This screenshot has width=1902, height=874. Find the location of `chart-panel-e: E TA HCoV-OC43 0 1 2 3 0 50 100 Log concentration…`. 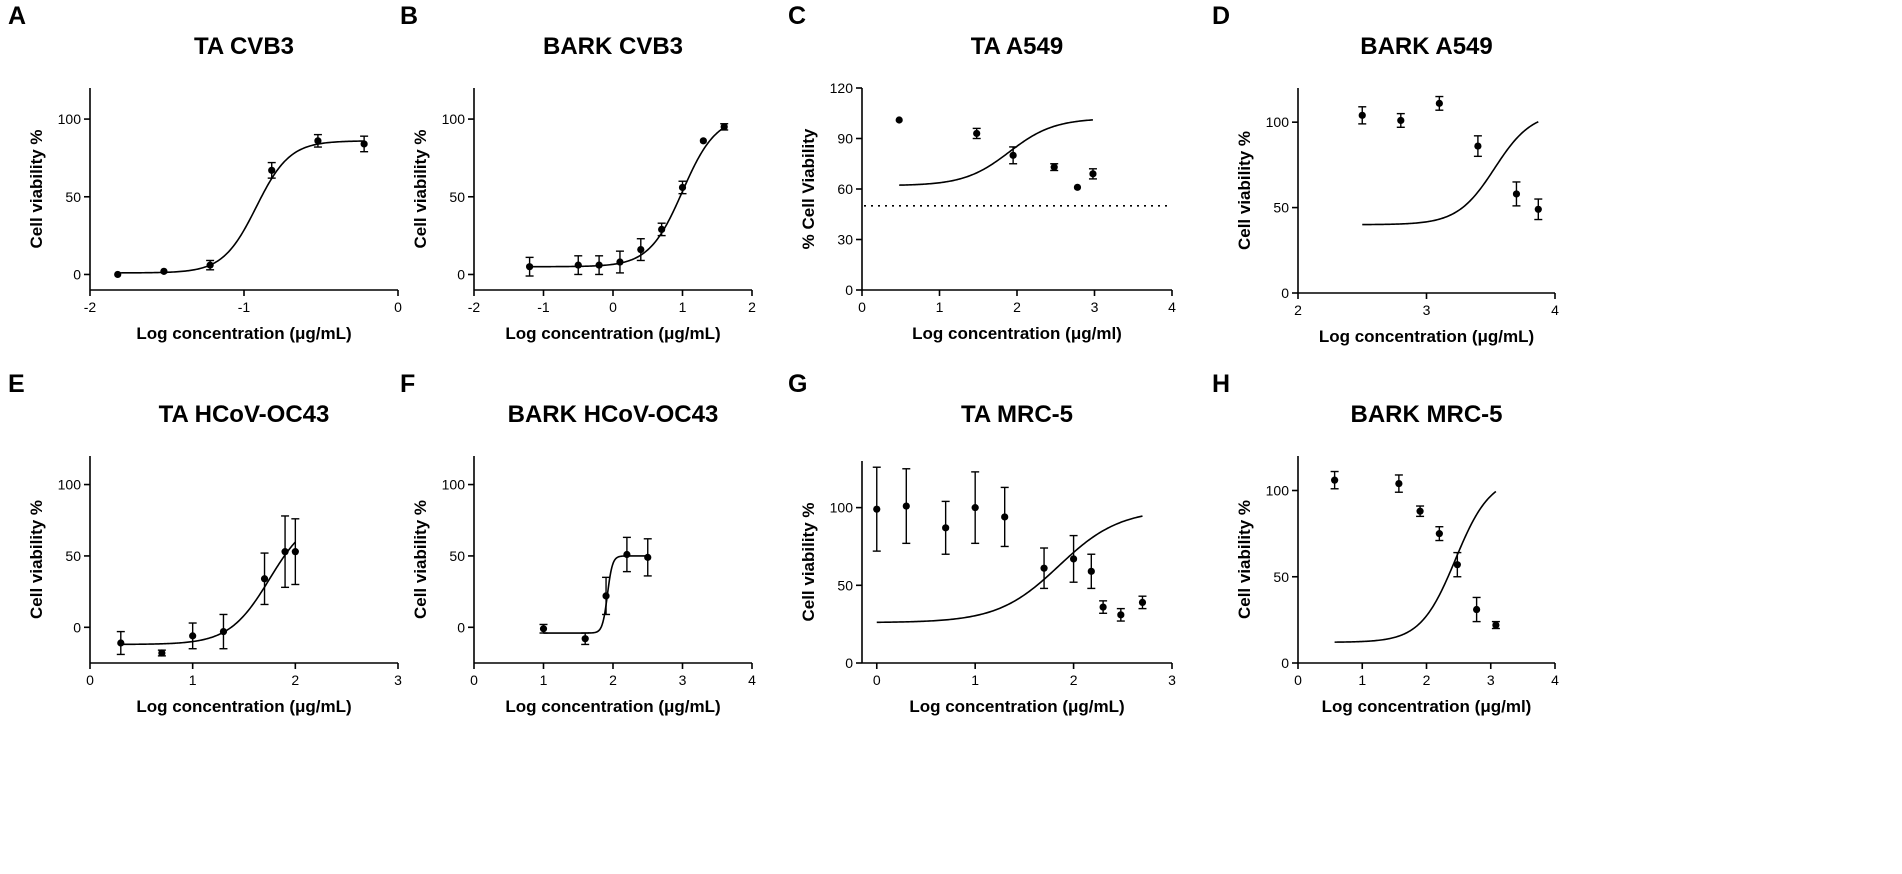

chart-panel-e: E TA HCoV-OC43 0 1 2 3 0 50 100 Log concentration… is located at coordinates (205, 543).